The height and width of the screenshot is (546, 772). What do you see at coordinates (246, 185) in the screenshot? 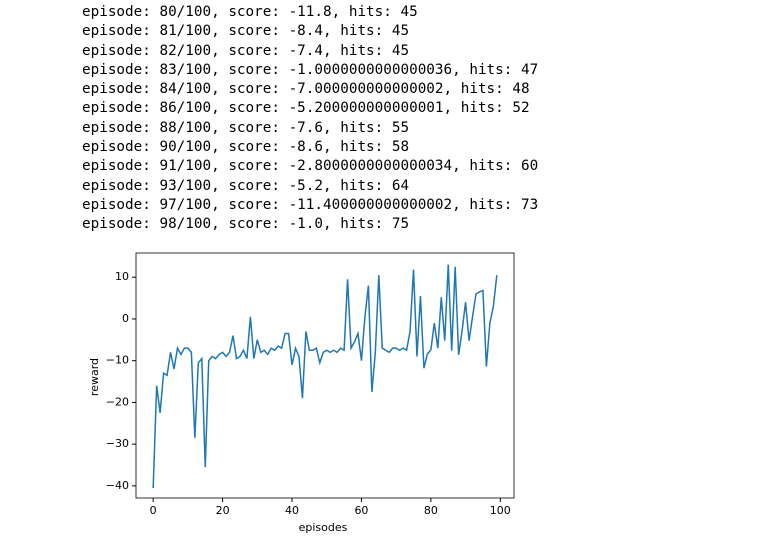
I see `log-line: episode: 93/100, score: -5.2, hits: 64` at bounding box center [246, 185].